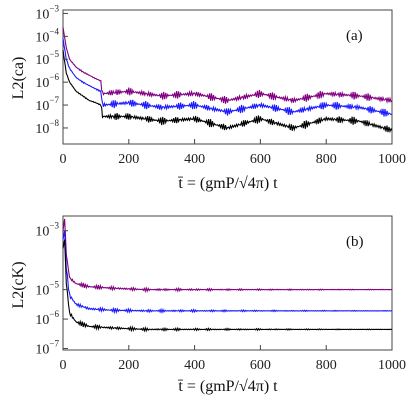 The height and width of the screenshot is (404, 415). I want to click on panel-b-ytick-label: 10⁻⁷, so click(47, 348).